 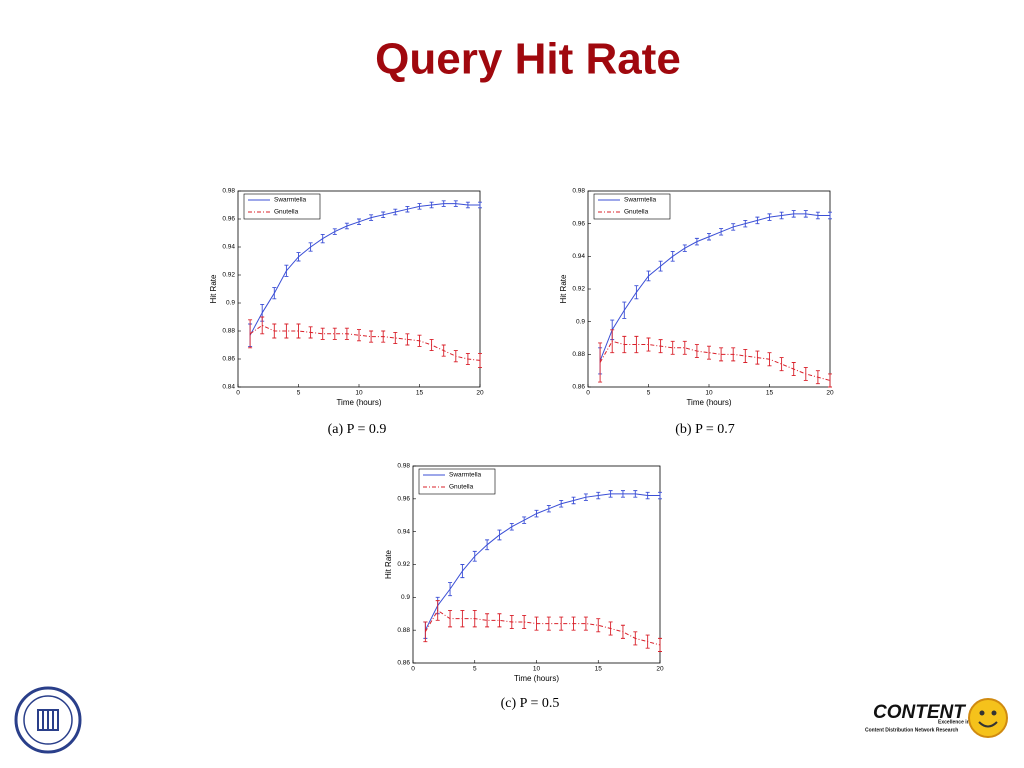 What do you see at coordinates (290, 200) in the screenshot?
I see `legend-label: Swarmtella` at bounding box center [290, 200].